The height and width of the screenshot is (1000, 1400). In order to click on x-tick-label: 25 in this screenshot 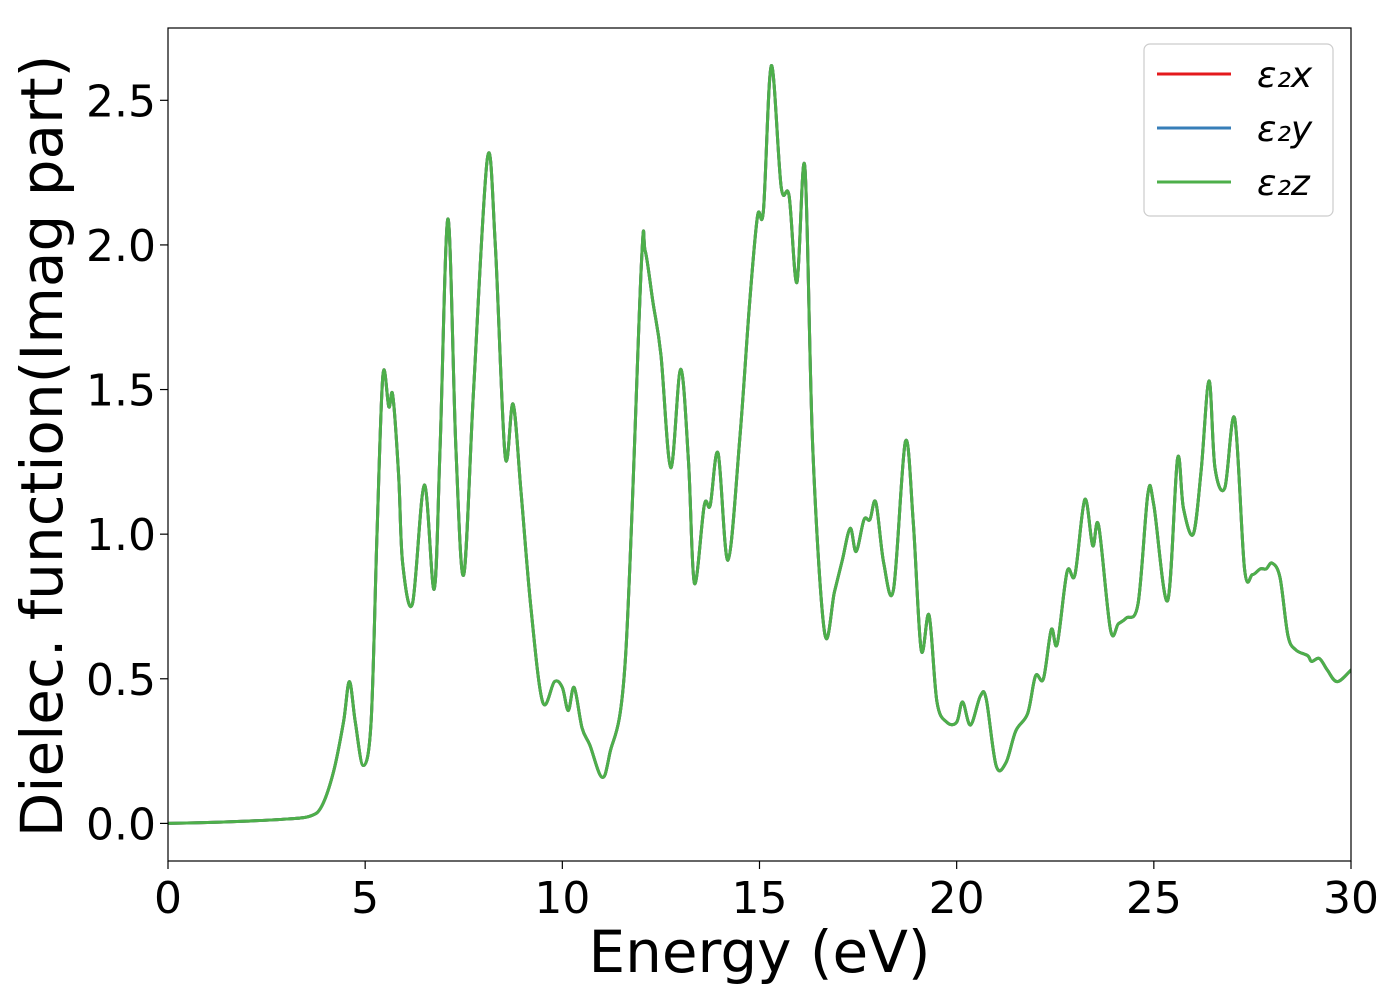, I will do `click(1154, 898)`.